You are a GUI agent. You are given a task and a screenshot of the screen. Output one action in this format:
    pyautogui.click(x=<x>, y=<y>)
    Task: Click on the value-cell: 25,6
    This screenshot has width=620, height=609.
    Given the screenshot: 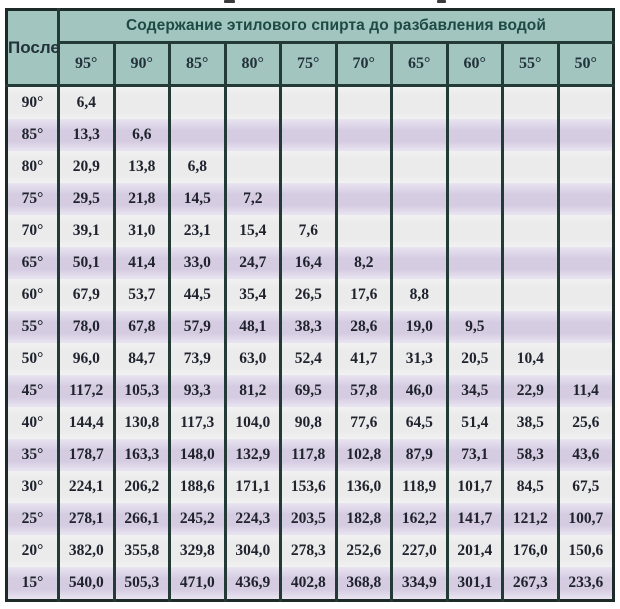 What is the action you would take?
    pyautogui.click(x=585, y=423)
    